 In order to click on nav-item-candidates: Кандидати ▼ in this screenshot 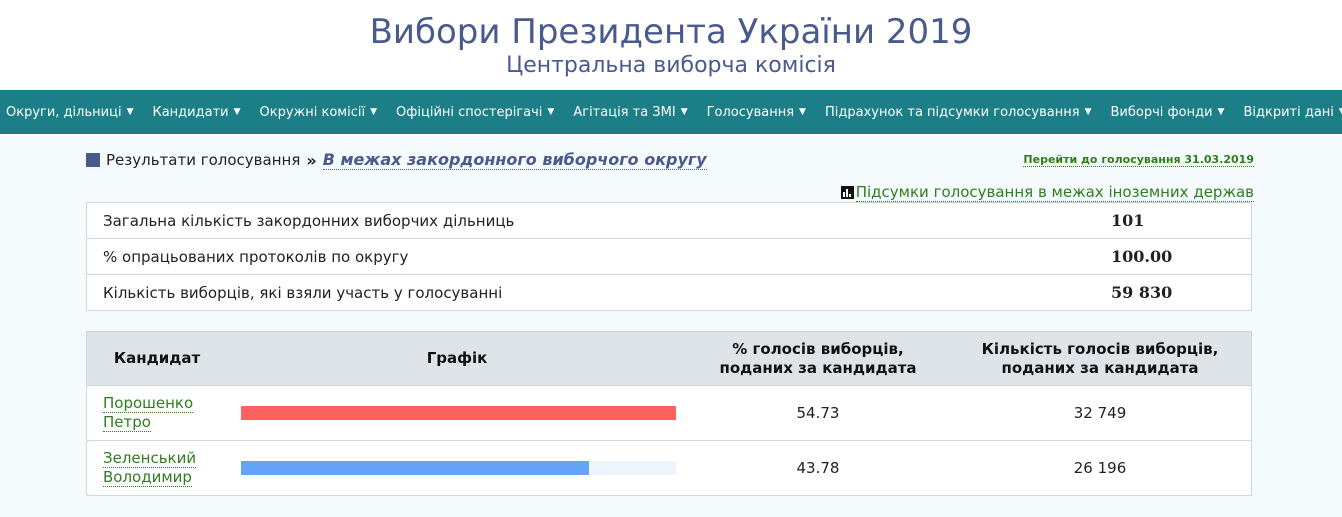, I will do `click(197, 112)`.